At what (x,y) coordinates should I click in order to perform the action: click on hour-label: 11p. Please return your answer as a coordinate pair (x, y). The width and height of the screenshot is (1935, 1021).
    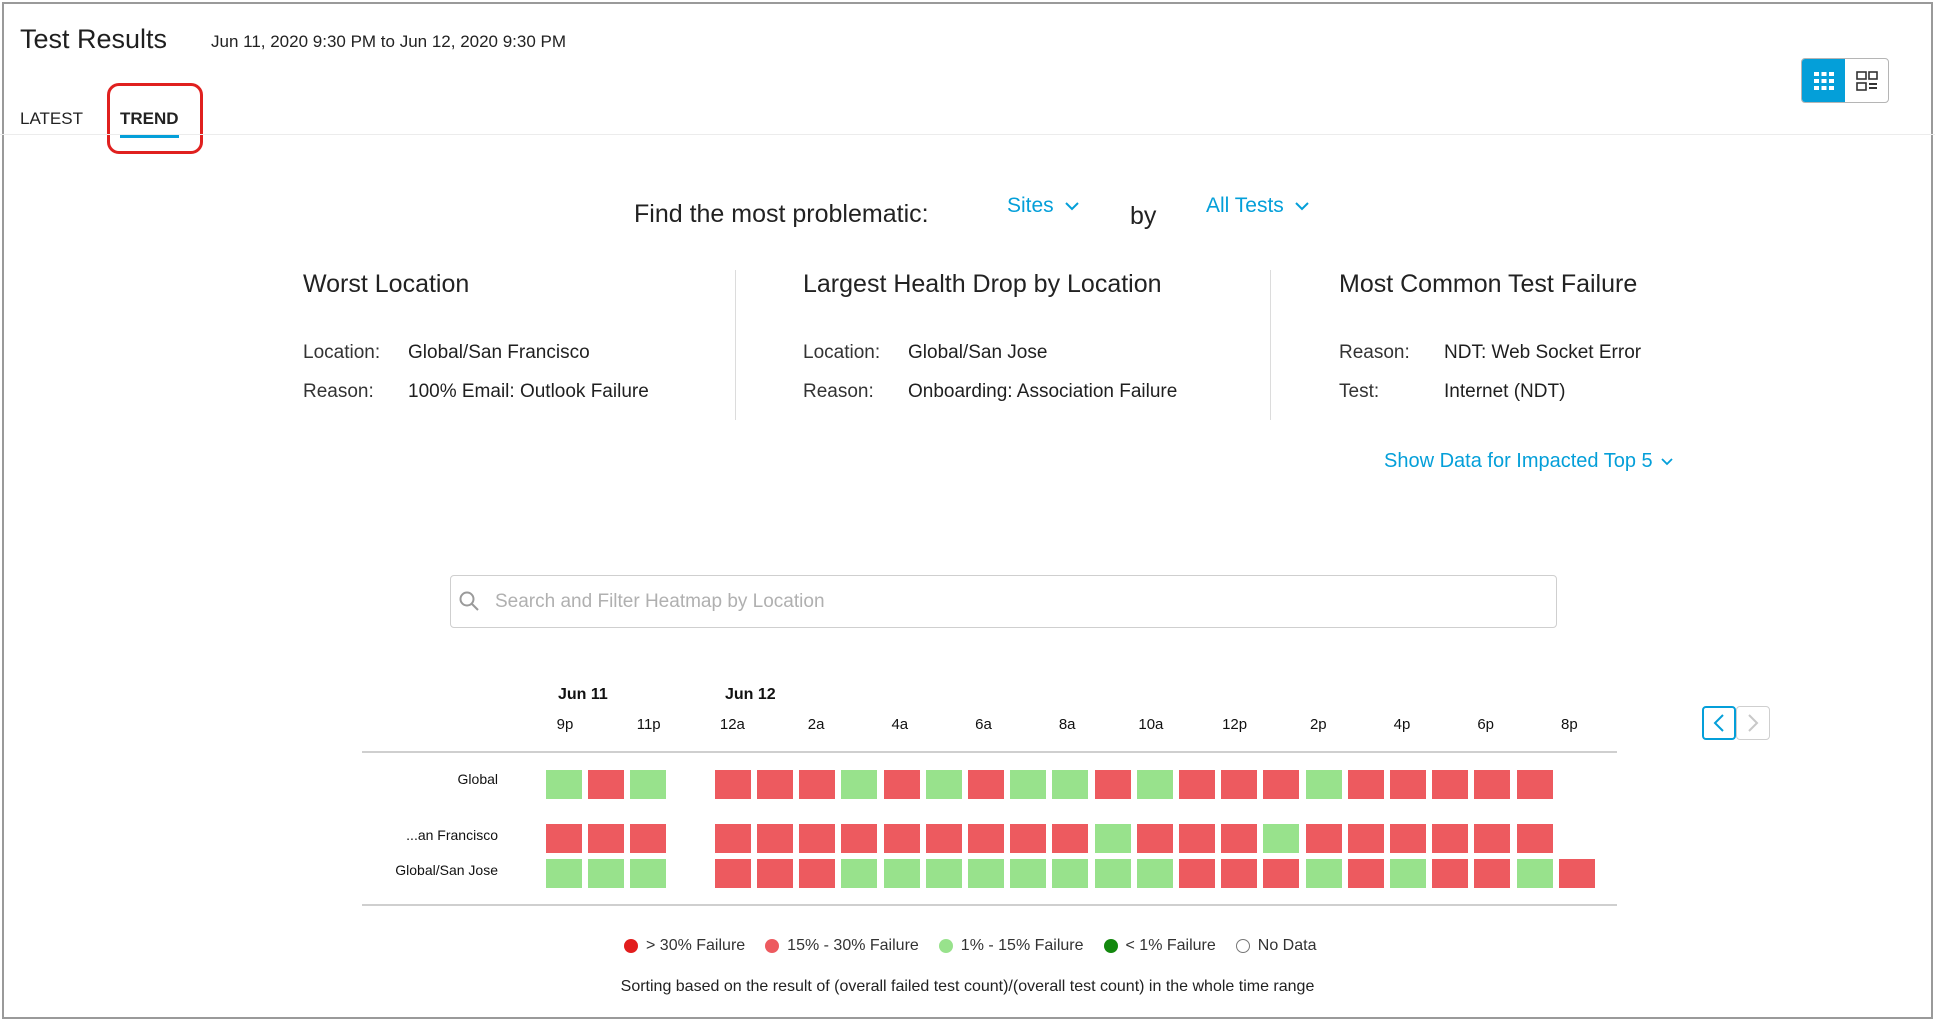
    Looking at the image, I should click on (648, 724).